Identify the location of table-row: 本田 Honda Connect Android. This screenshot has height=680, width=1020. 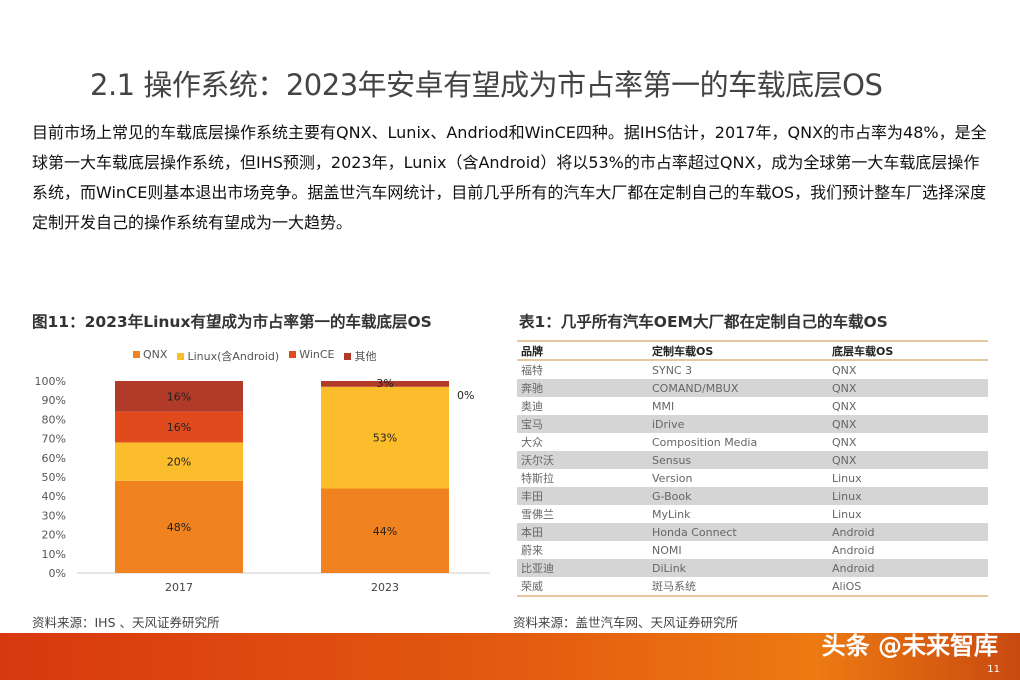
(752, 532).